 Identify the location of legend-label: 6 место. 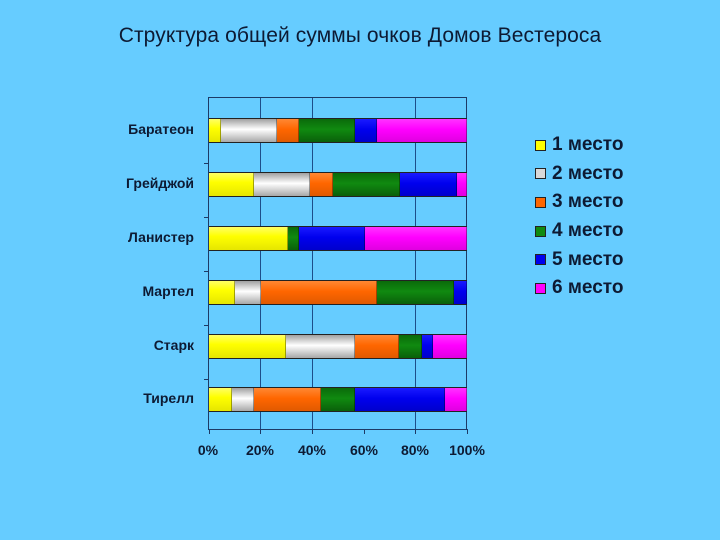
(588, 288).